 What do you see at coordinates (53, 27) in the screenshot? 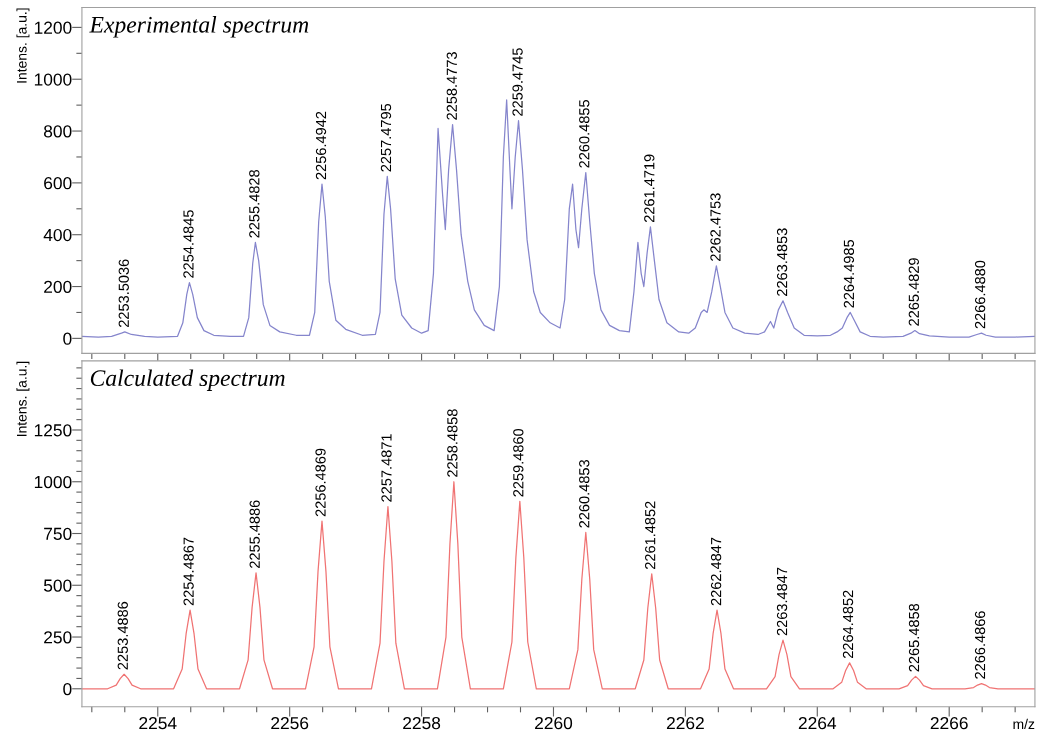
I see `y-tick-label: 1200` at bounding box center [53, 27].